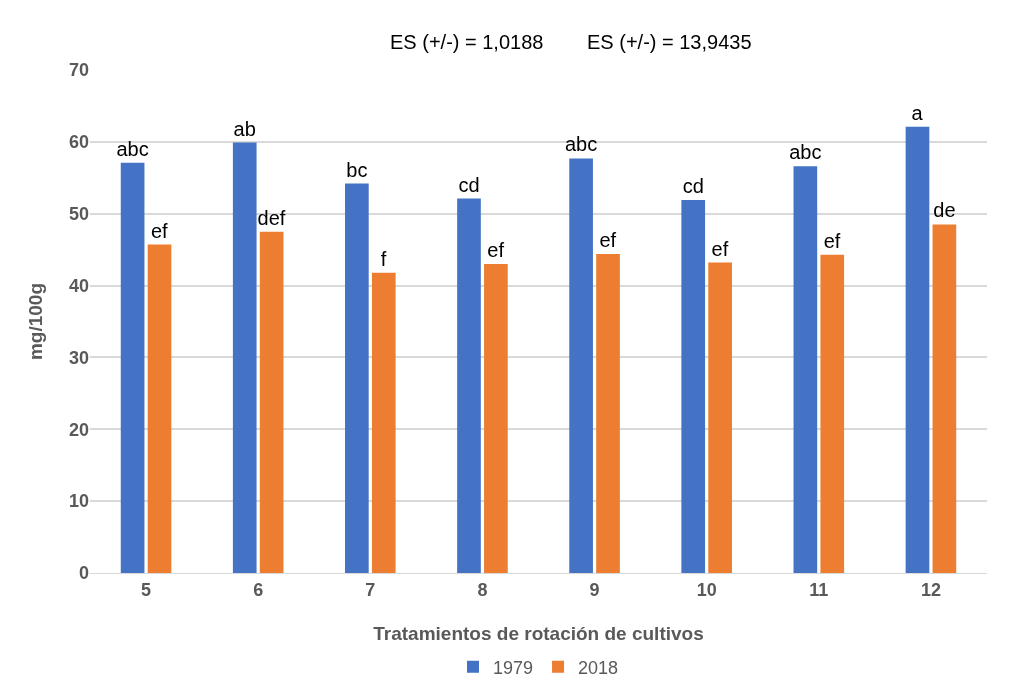 Image resolution: width=1017 pixels, height=698 pixels. I want to click on y-tick-label: 30, so click(78, 357).